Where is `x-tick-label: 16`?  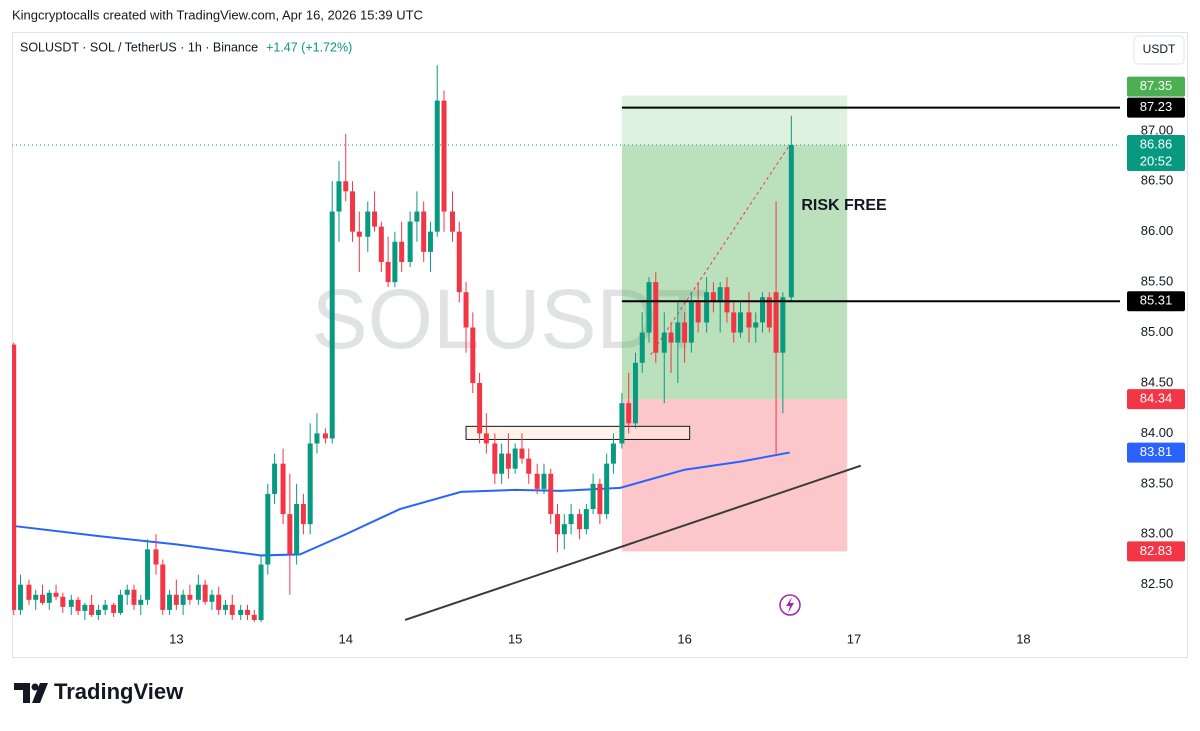
x-tick-label: 16 is located at coordinates (684, 638).